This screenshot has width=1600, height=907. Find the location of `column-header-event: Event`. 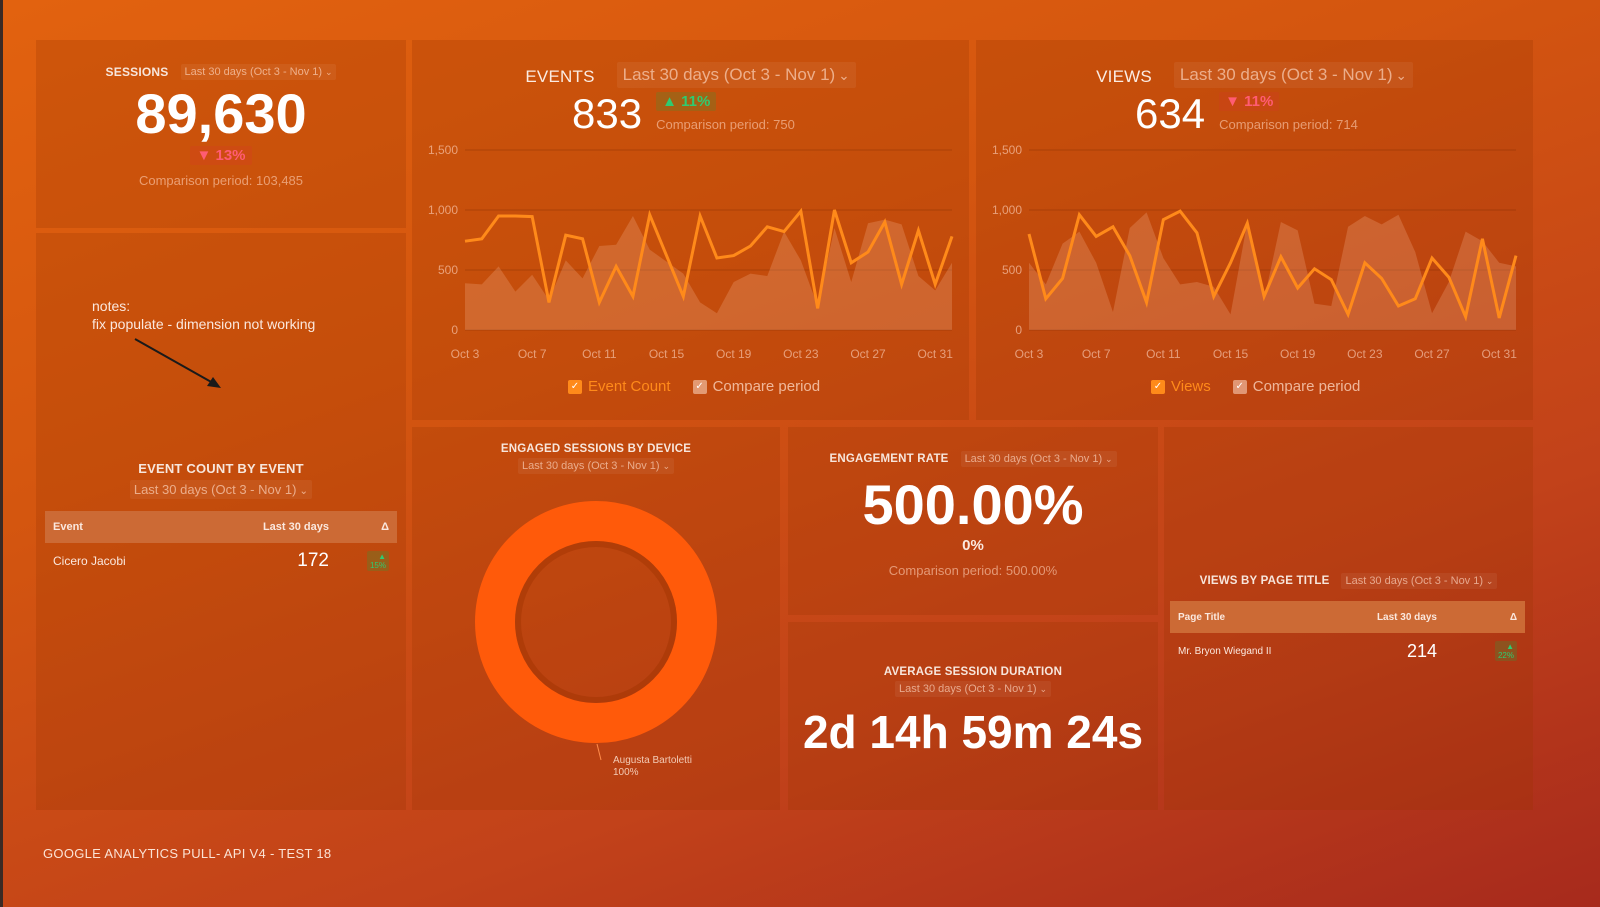

column-header-event: Event is located at coordinates (117, 527).